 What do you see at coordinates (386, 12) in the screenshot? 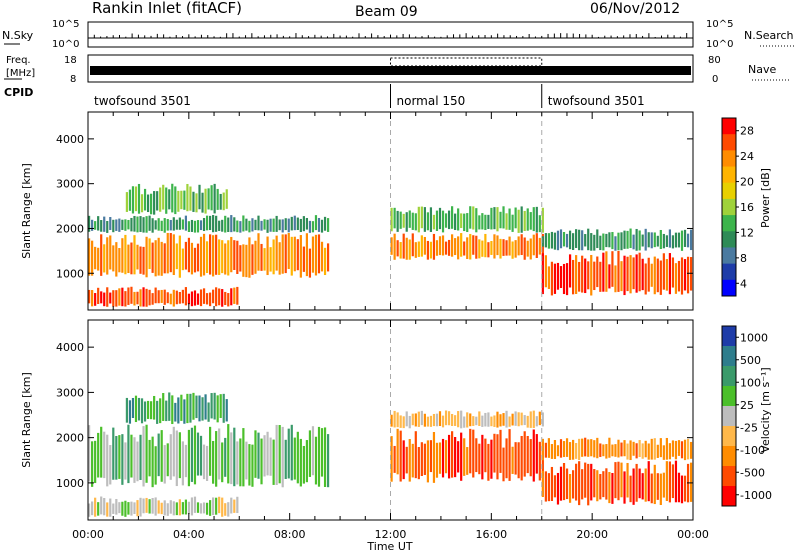
I see `beam-title: Beam 09` at bounding box center [386, 12].